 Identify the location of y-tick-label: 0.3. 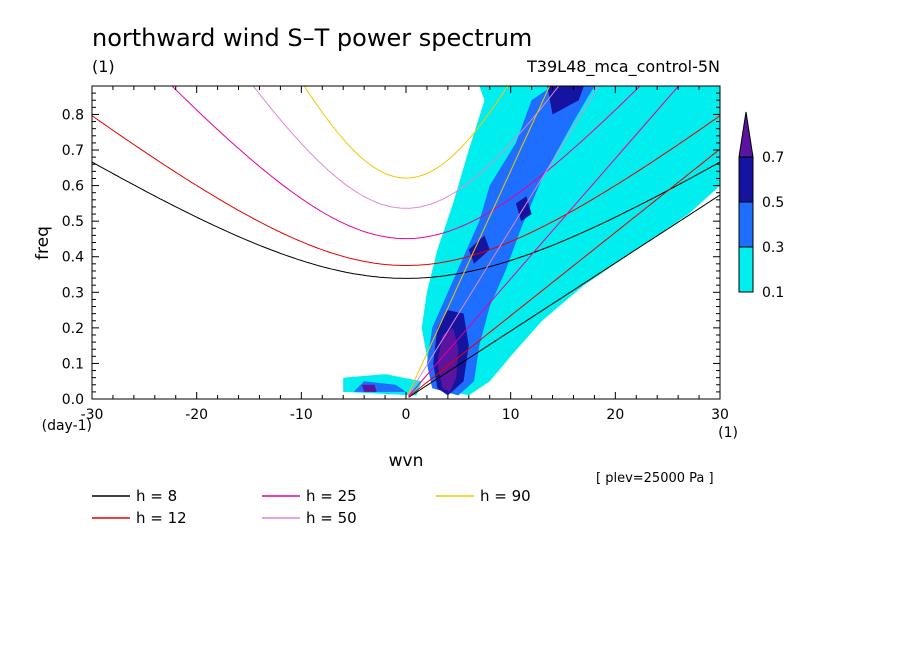
(73, 293).